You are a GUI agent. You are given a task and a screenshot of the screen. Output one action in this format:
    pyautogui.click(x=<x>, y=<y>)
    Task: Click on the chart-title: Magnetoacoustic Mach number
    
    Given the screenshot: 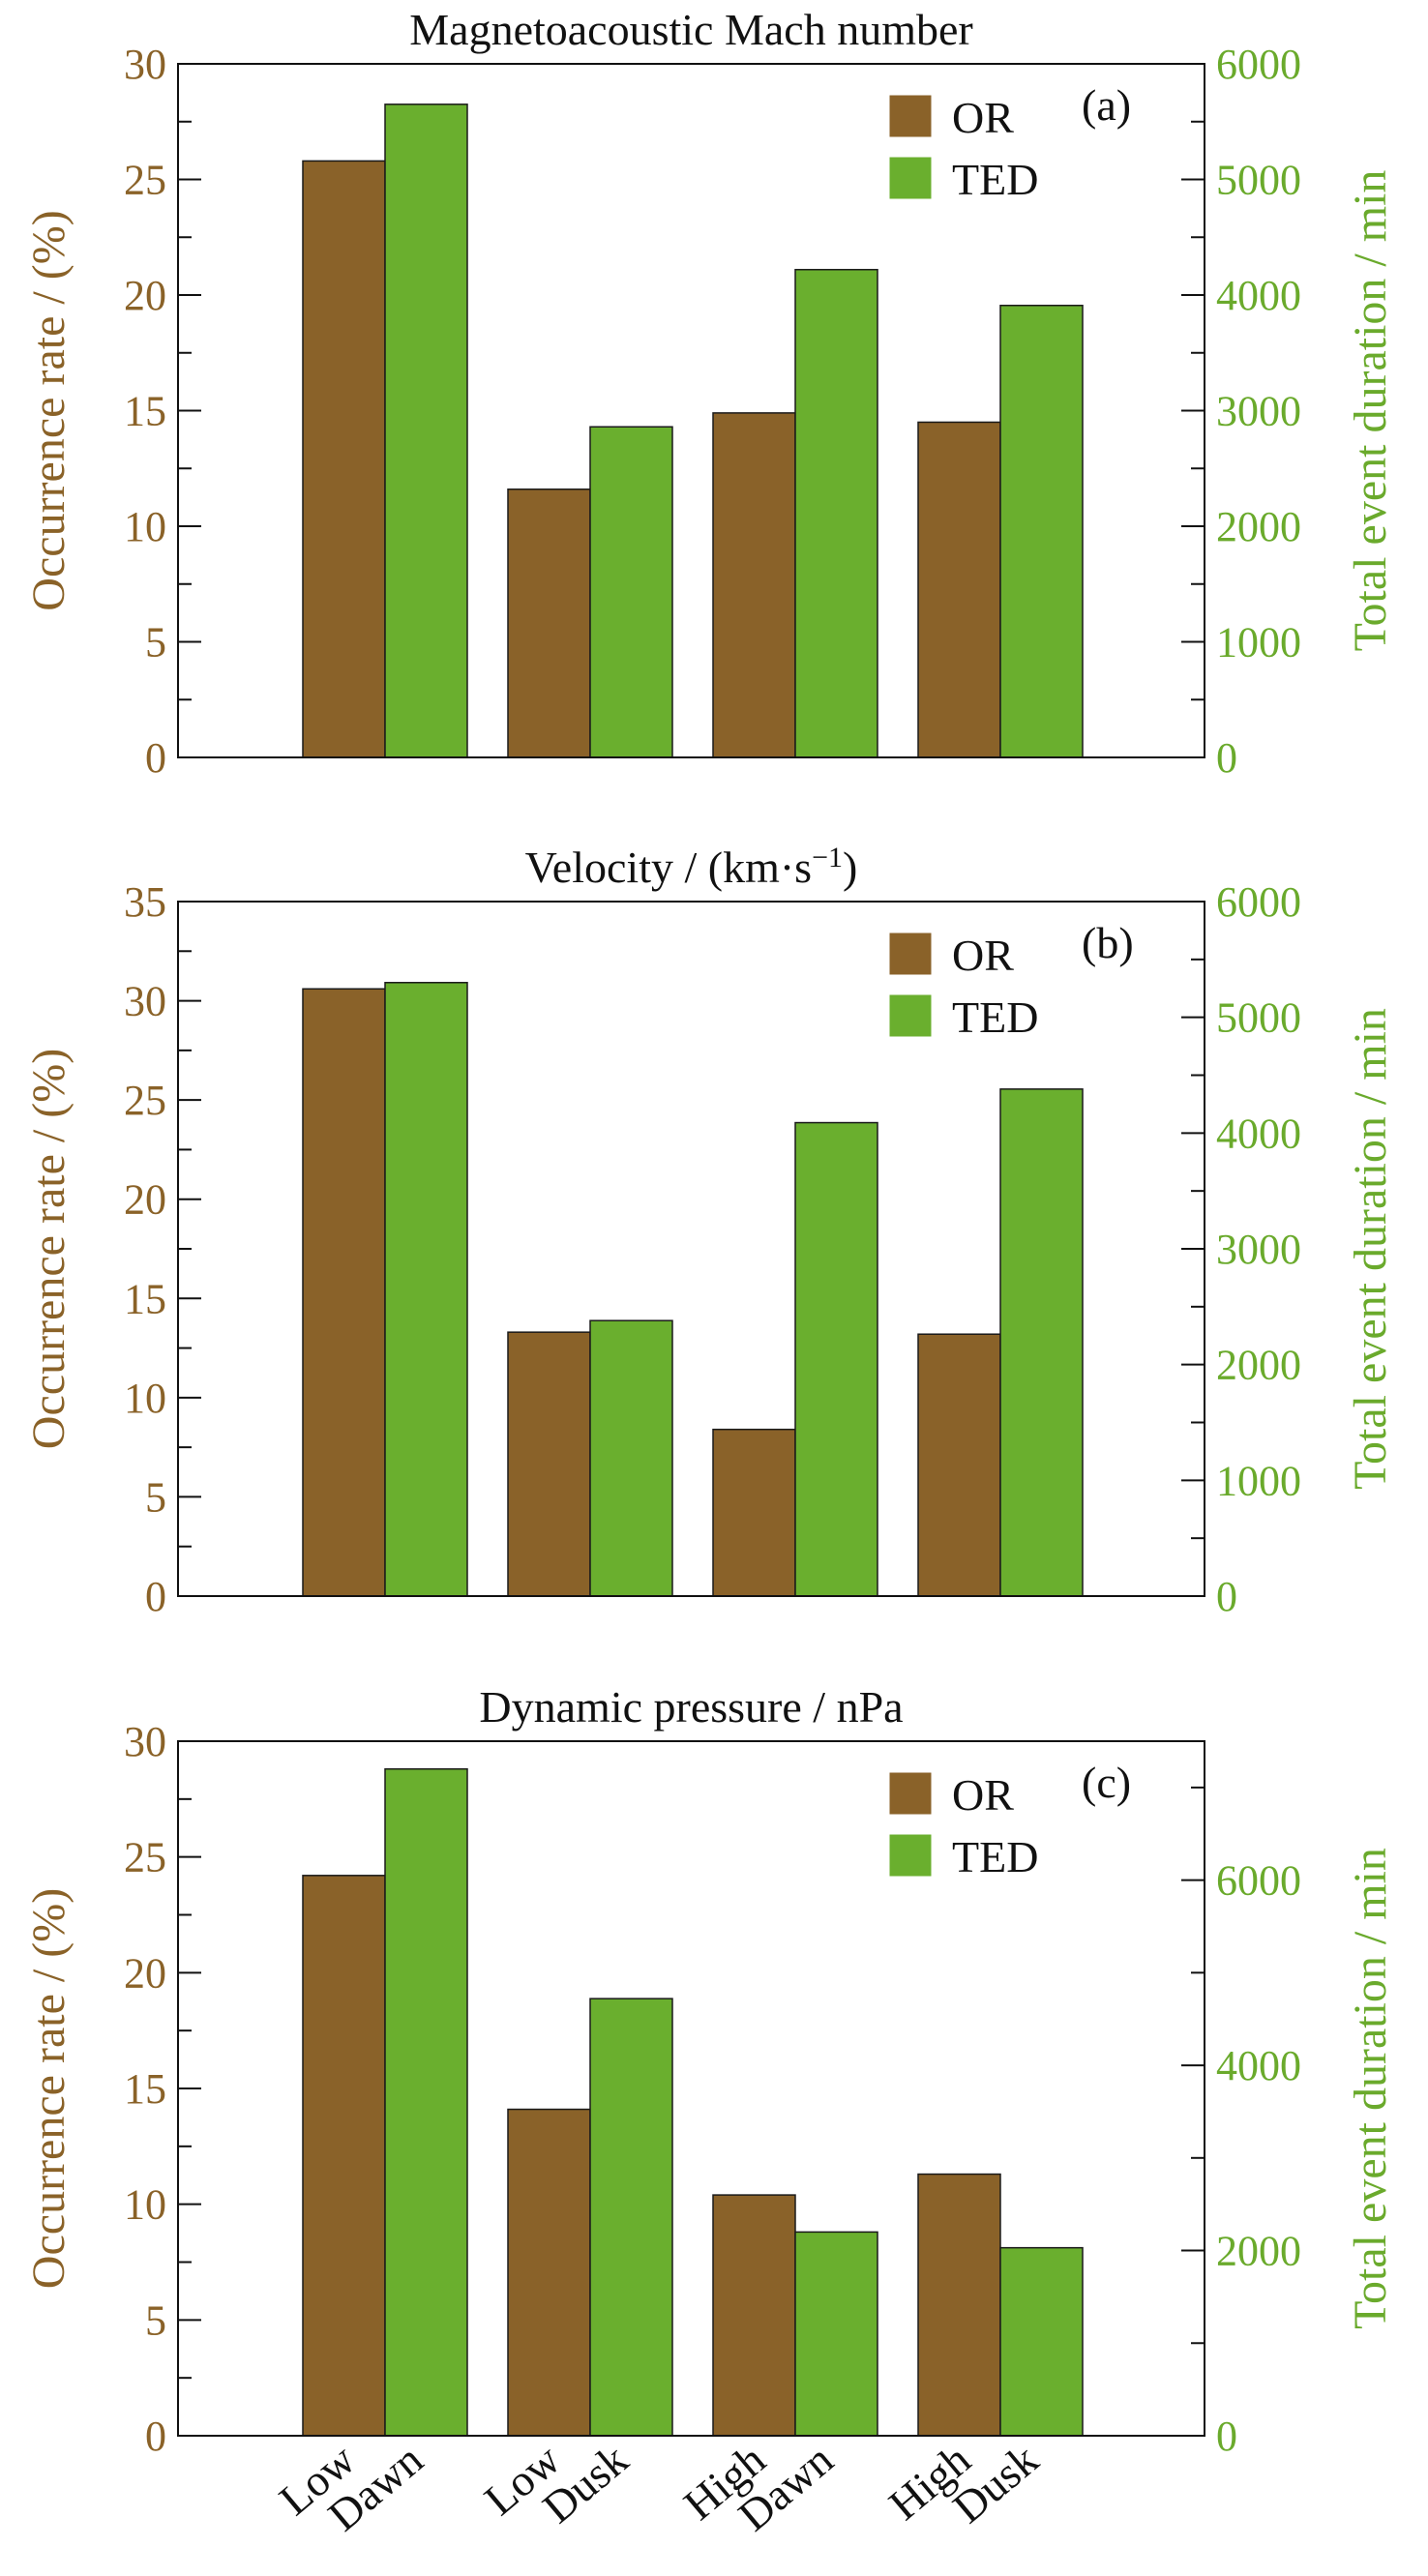 What is the action you would take?
    pyautogui.click(x=691, y=29)
    